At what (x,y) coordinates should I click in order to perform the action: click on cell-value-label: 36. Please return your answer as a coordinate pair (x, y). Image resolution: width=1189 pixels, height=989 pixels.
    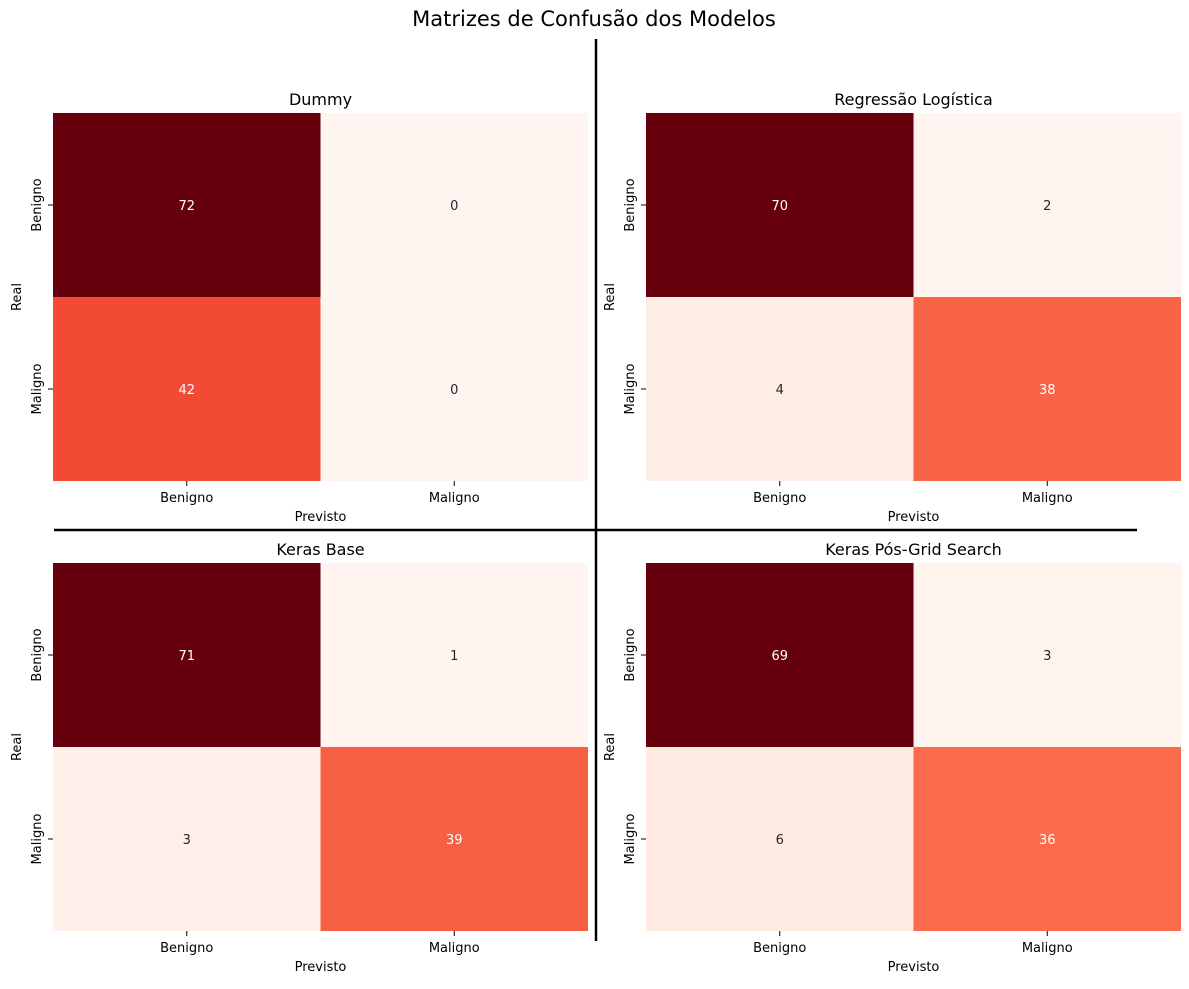
    Looking at the image, I should click on (1047, 840).